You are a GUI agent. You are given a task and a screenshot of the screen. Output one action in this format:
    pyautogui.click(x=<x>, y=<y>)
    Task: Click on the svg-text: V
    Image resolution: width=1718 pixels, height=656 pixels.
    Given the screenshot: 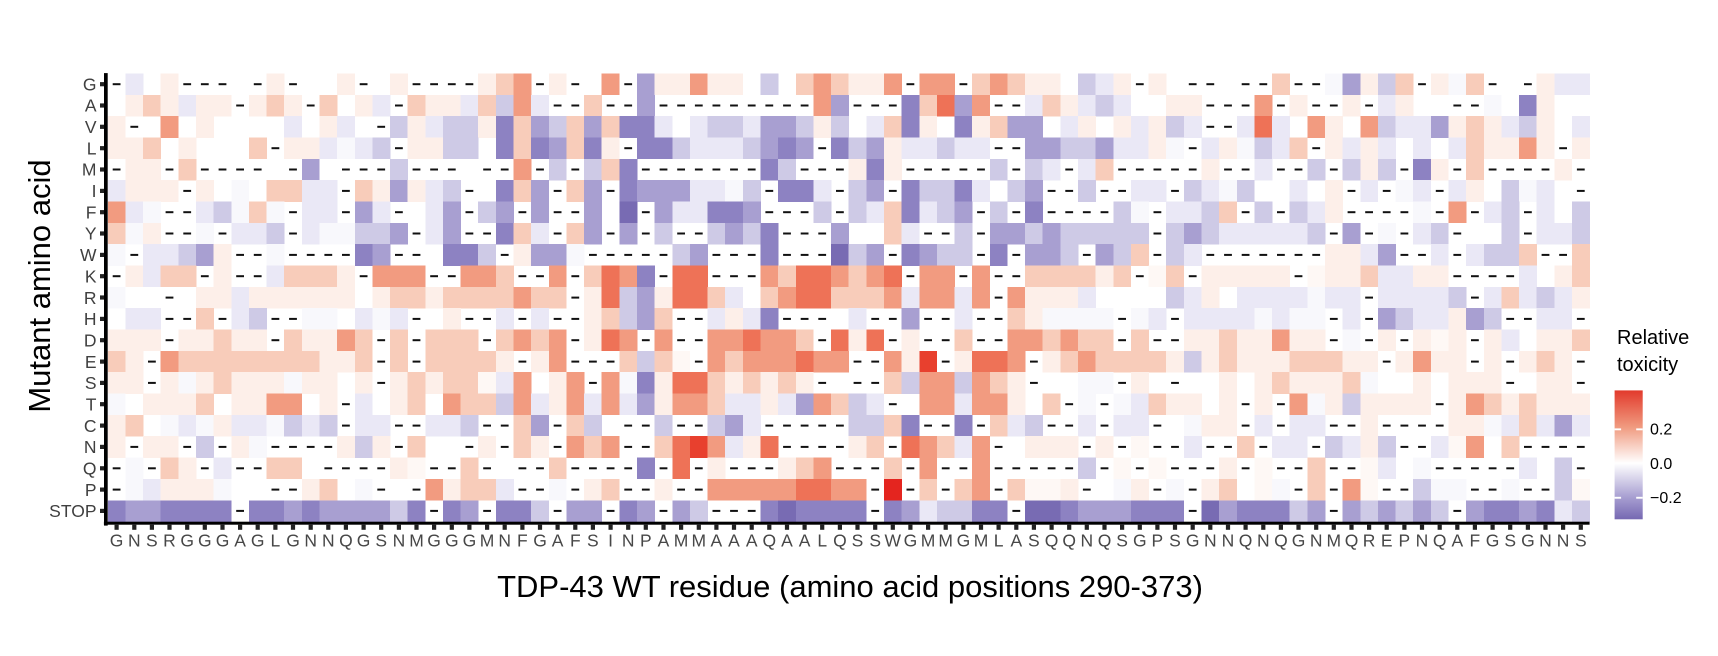 What is the action you would take?
    pyautogui.click(x=91, y=127)
    